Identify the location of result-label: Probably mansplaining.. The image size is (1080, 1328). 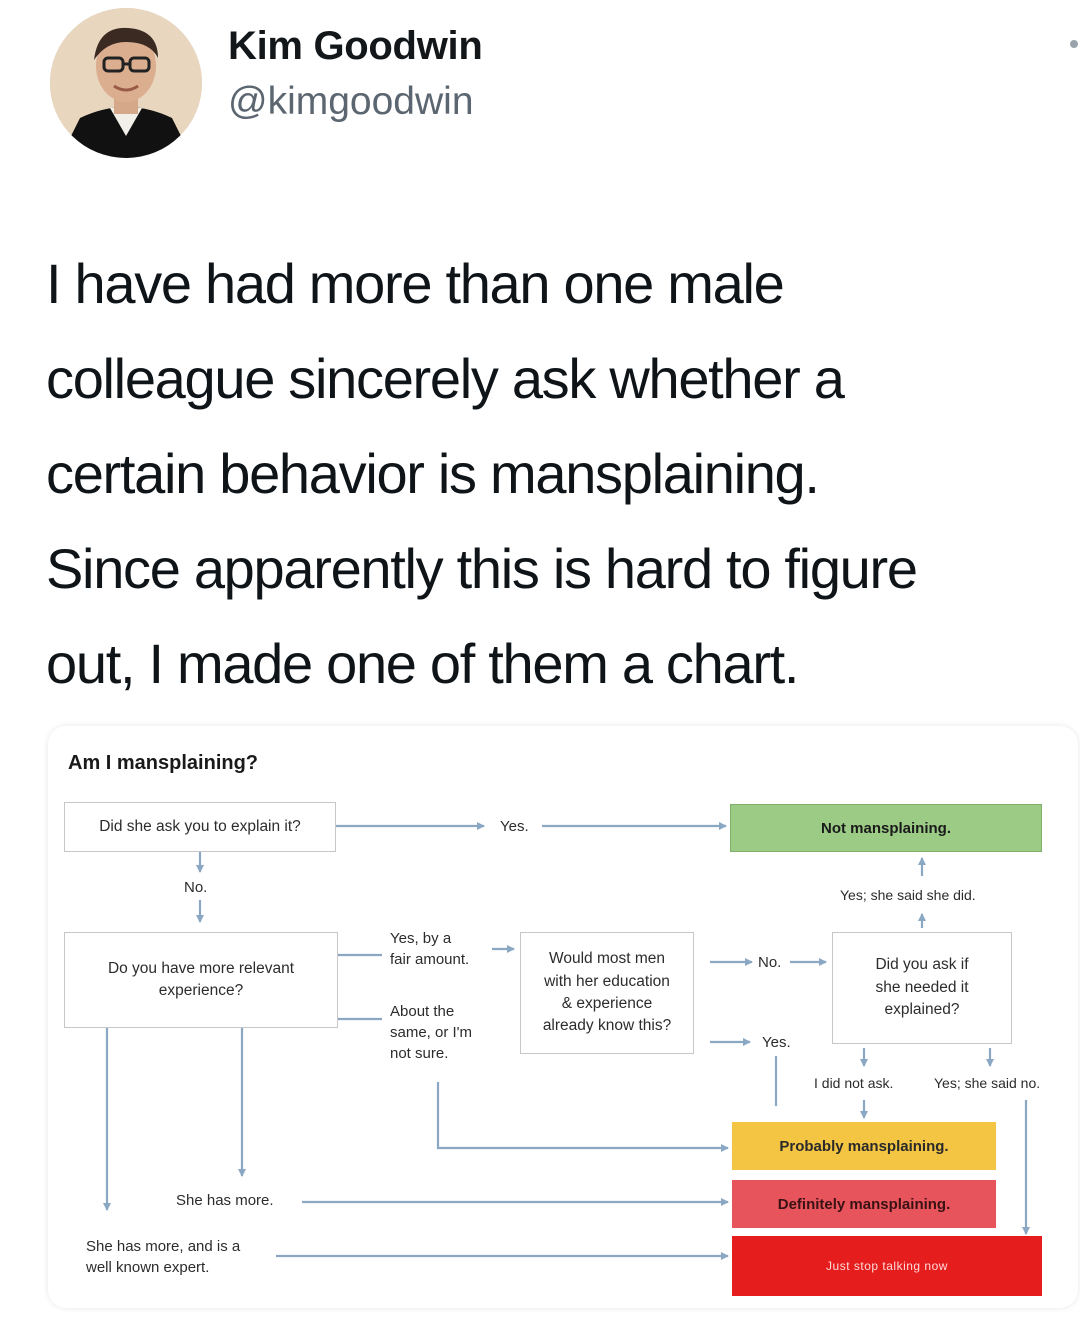
(864, 1146).